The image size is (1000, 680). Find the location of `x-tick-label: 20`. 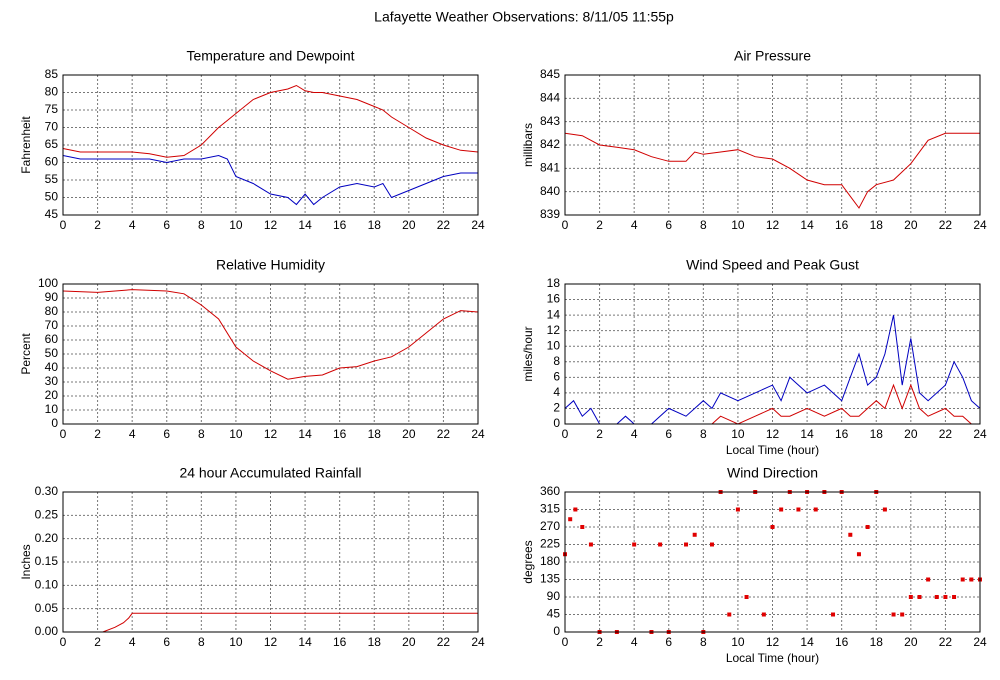

x-tick-label: 20 is located at coordinates (911, 642).